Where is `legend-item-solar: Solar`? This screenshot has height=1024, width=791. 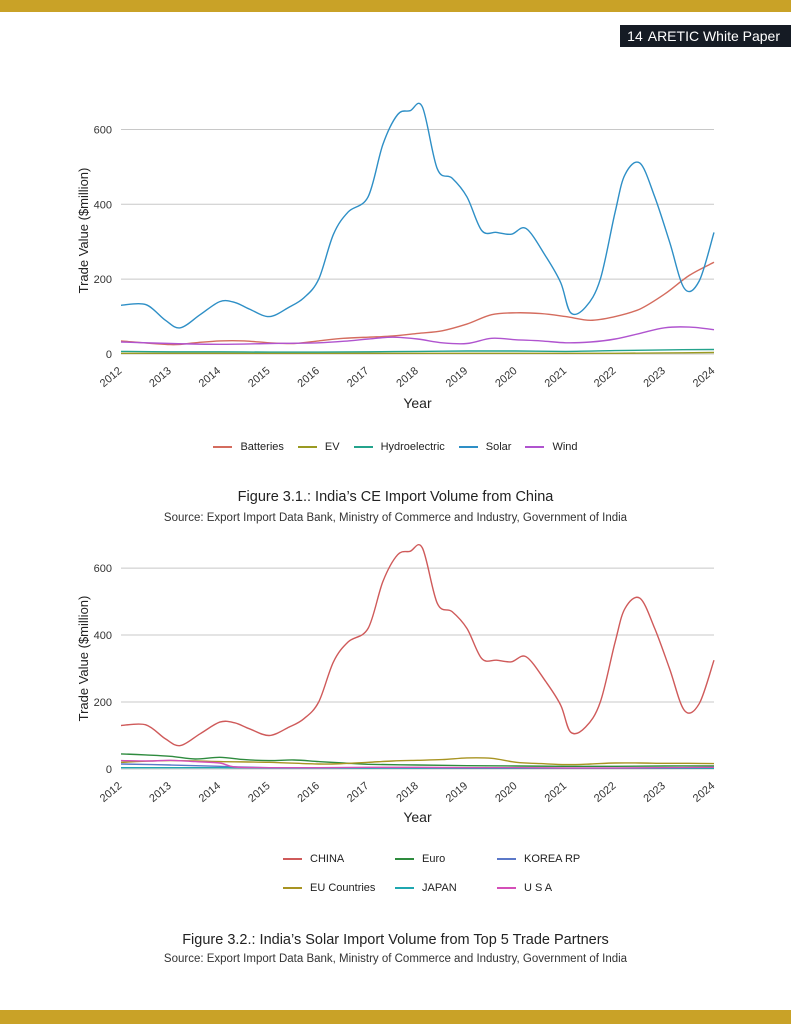 legend-item-solar: Solar is located at coordinates (485, 447).